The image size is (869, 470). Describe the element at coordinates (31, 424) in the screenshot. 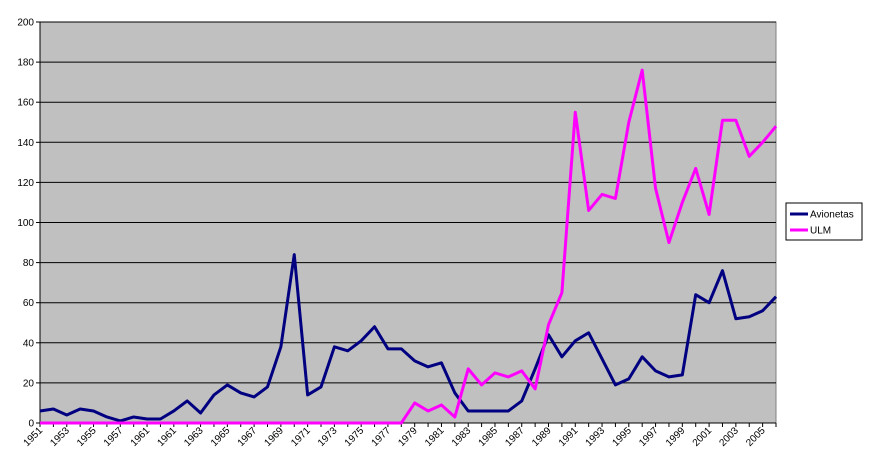

I see `y-tick-label: 0` at that location.